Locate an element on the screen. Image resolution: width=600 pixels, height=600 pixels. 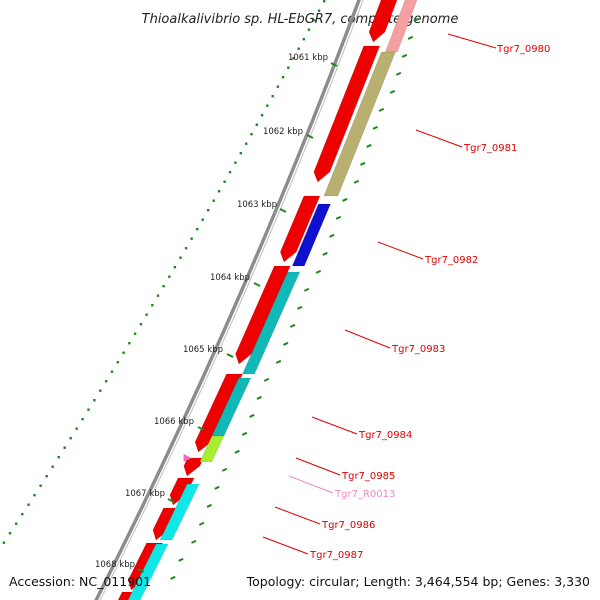
gene-label-tgr7-0984: Tgr7_0984 is located at coordinates (385, 435).